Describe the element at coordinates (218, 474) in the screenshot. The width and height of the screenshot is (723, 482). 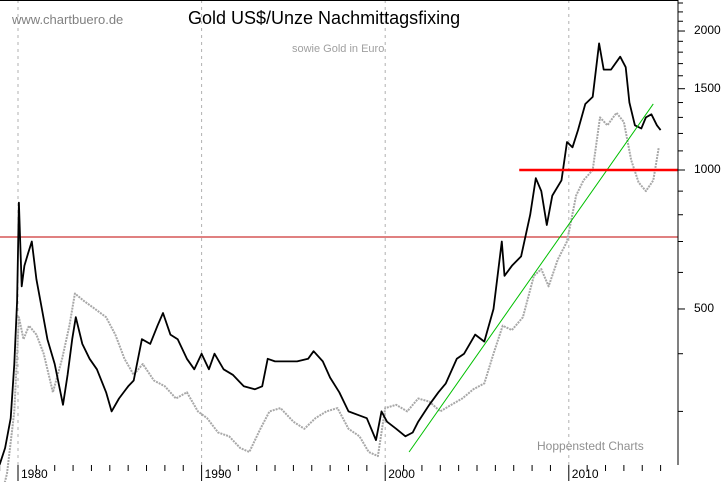
I see `x-tick-label: 1990` at that location.